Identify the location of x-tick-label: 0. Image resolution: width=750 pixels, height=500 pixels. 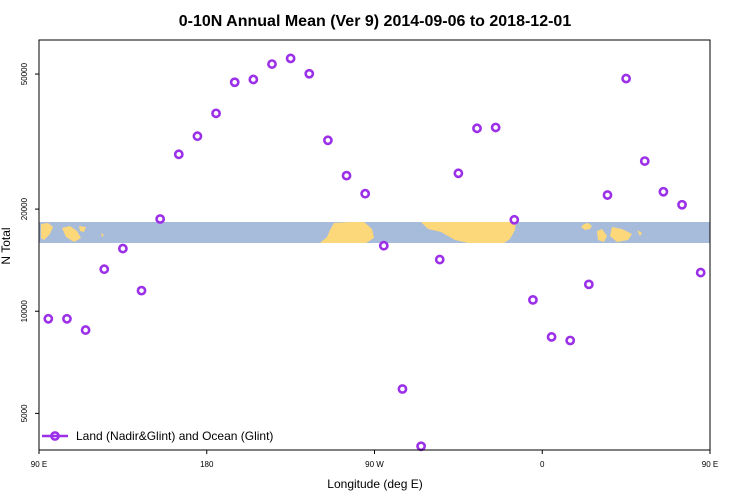
(542, 464).